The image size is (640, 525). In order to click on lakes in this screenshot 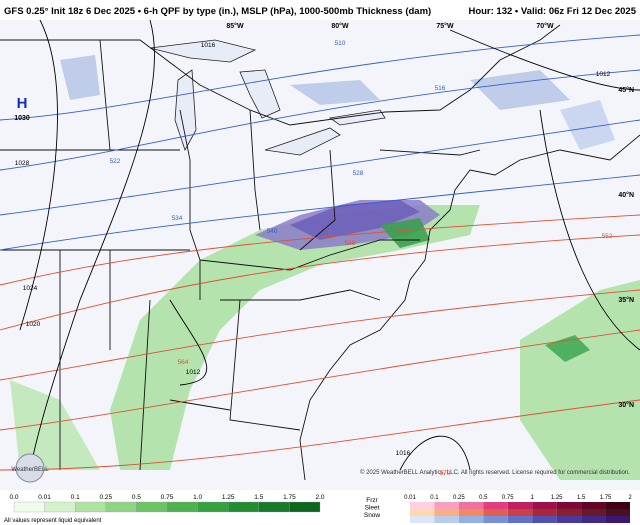, I will do `click(267, 97)`.